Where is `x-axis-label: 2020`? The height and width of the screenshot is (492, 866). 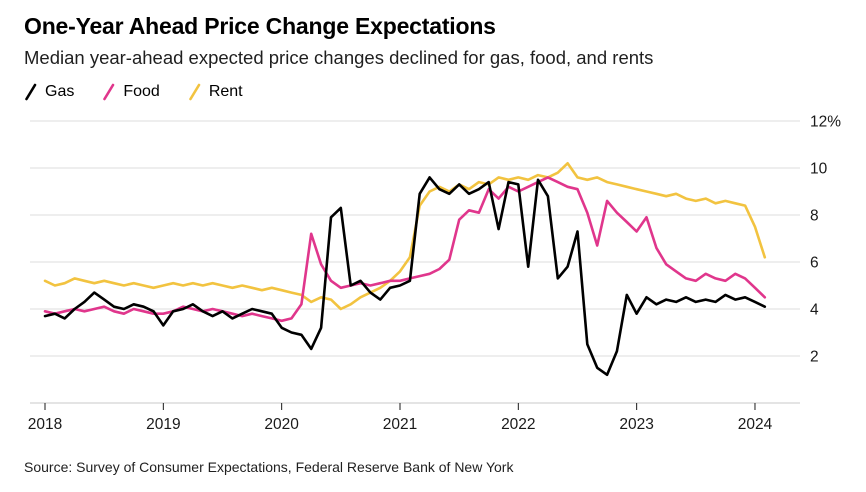
x-axis-label: 2020 is located at coordinates (281, 424).